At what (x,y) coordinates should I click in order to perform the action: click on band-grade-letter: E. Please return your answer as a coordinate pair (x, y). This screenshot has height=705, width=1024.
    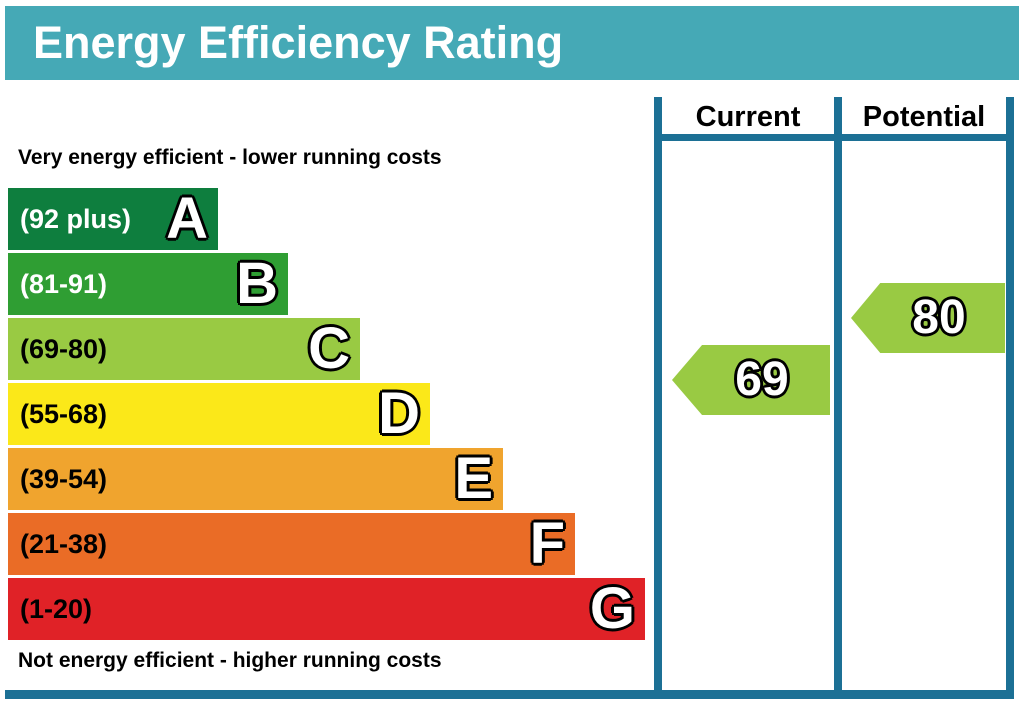
    Looking at the image, I should click on (473, 478).